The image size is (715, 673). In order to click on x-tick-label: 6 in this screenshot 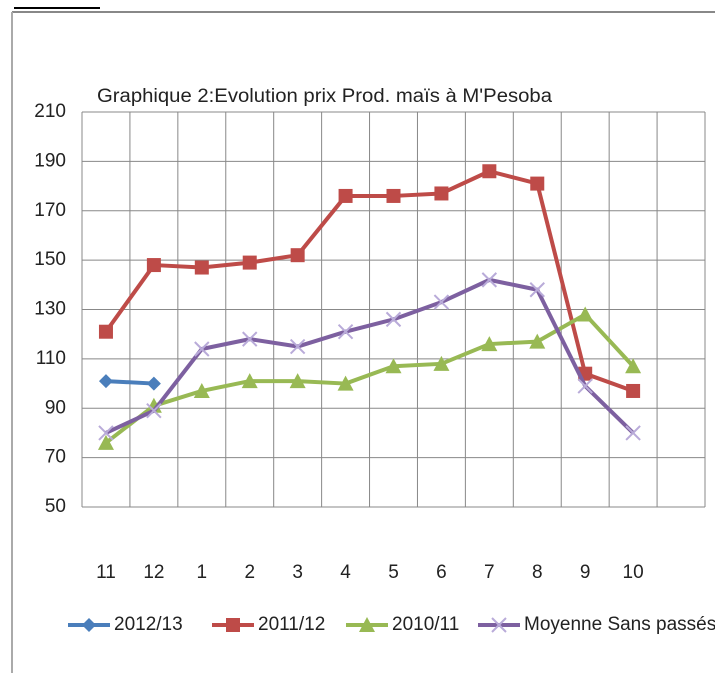, I will do `click(441, 572)`.